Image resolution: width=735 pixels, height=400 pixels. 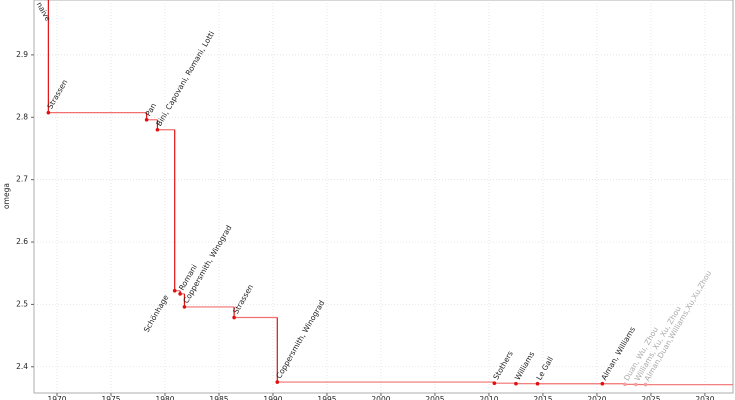 What do you see at coordinates (218, 397) in the screenshot?
I see `x-tick-label: 1985` at bounding box center [218, 397].